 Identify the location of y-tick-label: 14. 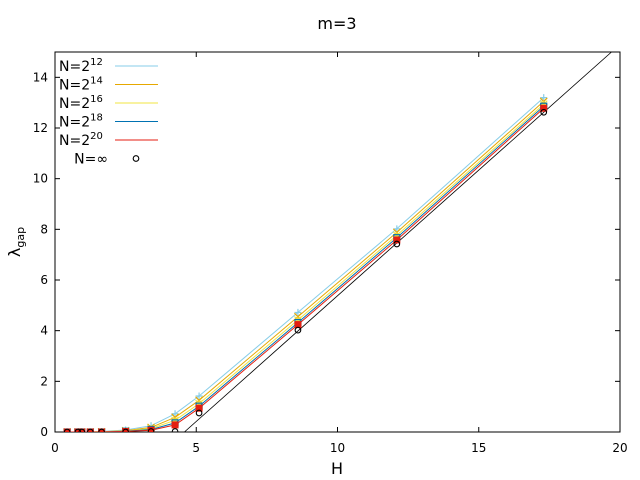
(40, 77).